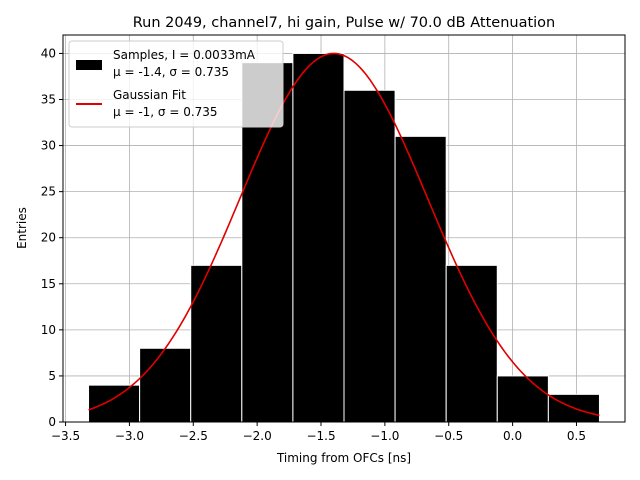 This screenshot has width=640, height=480. I want to click on y-tick-label: 10, so click(48, 330).